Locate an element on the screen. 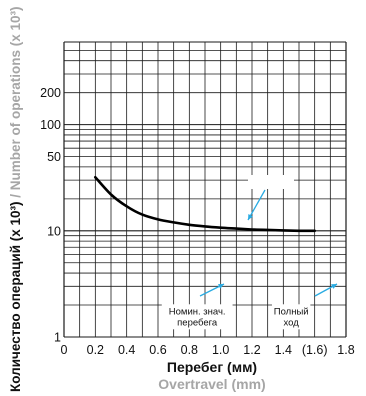  y-axis-title-en: / Number of operations (x 10³) is located at coordinates (15, 103).